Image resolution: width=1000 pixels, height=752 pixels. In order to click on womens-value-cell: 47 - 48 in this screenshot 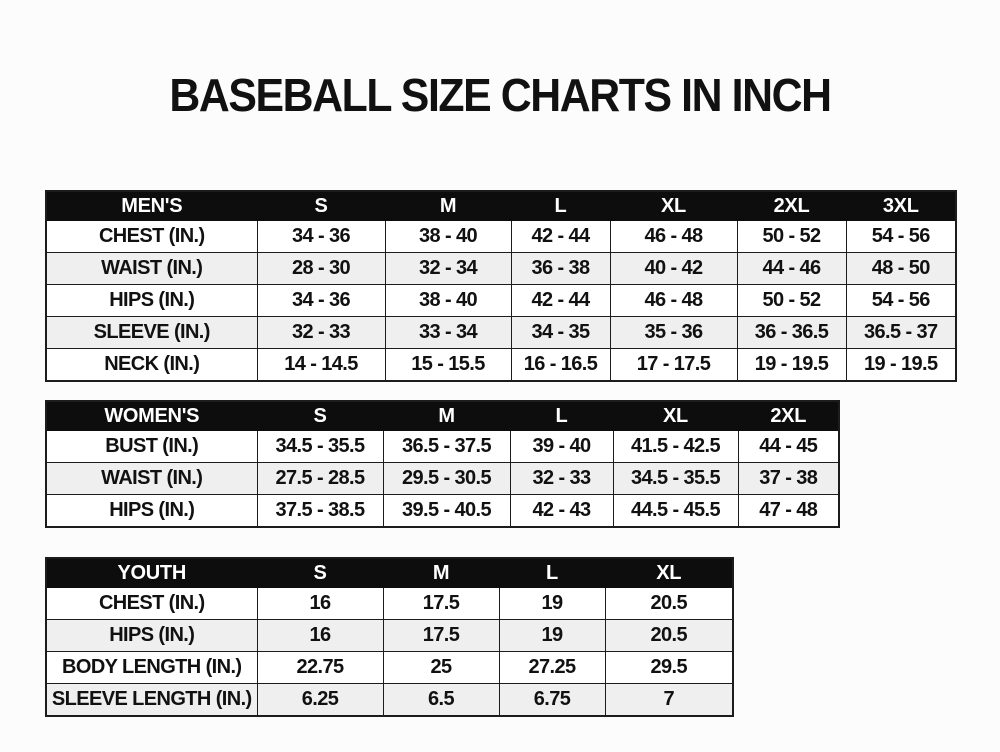, I will do `click(788, 511)`.